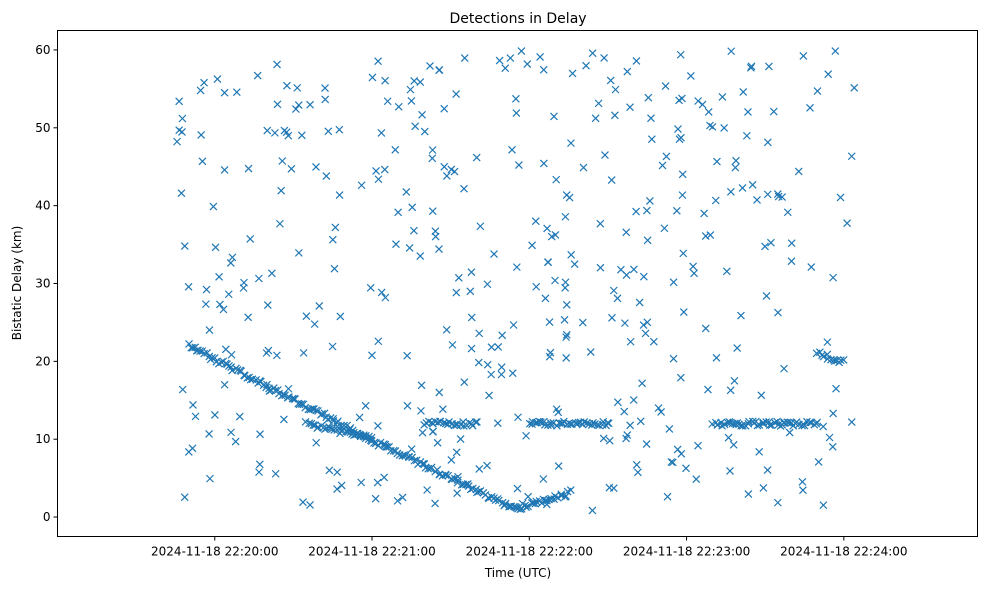  What do you see at coordinates (517, 19) in the screenshot?
I see `chart-title: Detections in Delay` at bounding box center [517, 19].